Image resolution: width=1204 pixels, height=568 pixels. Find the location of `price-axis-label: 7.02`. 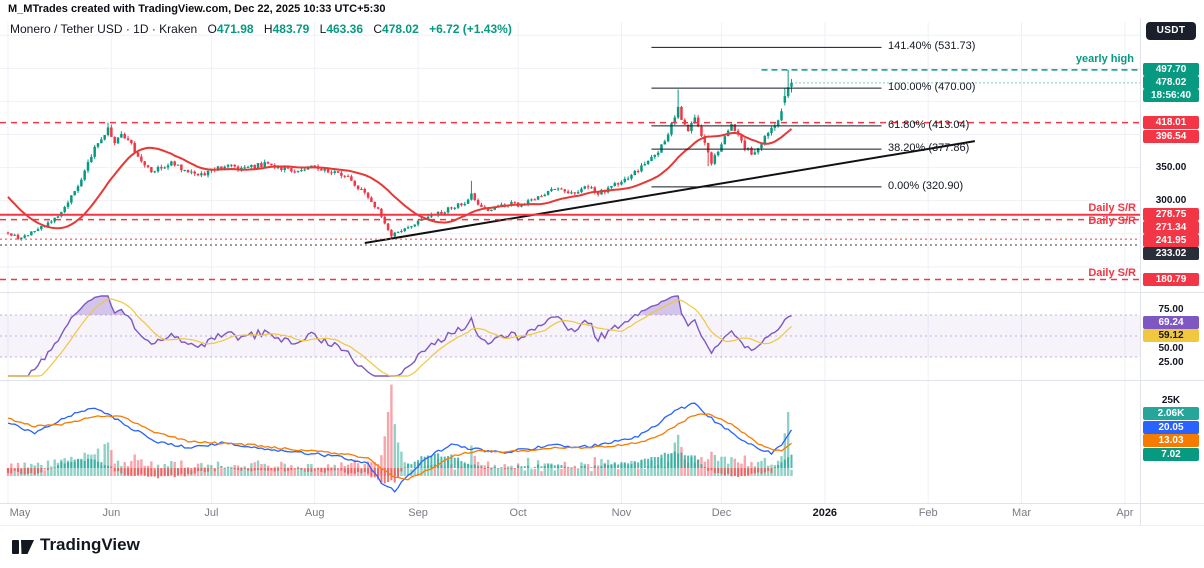

price-axis-label: 7.02 is located at coordinates (1171, 454).